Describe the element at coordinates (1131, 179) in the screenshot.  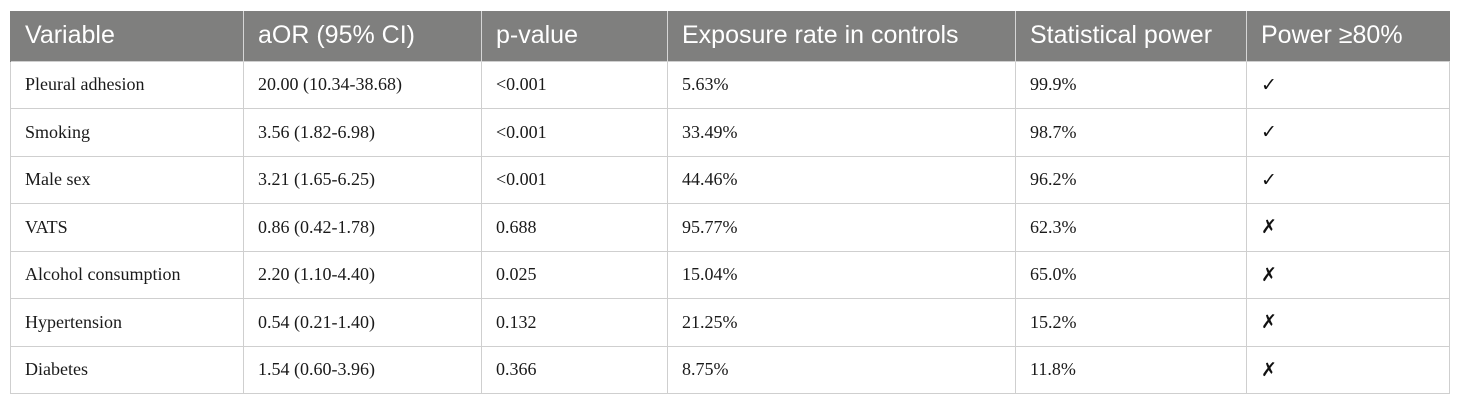
I see `cell-statistical-power: 96.2%` at that location.